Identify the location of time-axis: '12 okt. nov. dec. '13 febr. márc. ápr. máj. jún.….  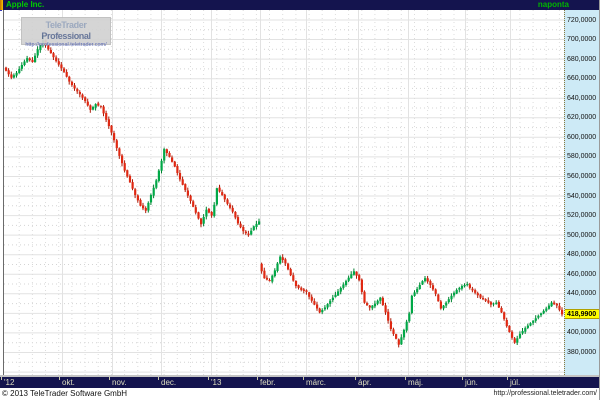
(299, 381).